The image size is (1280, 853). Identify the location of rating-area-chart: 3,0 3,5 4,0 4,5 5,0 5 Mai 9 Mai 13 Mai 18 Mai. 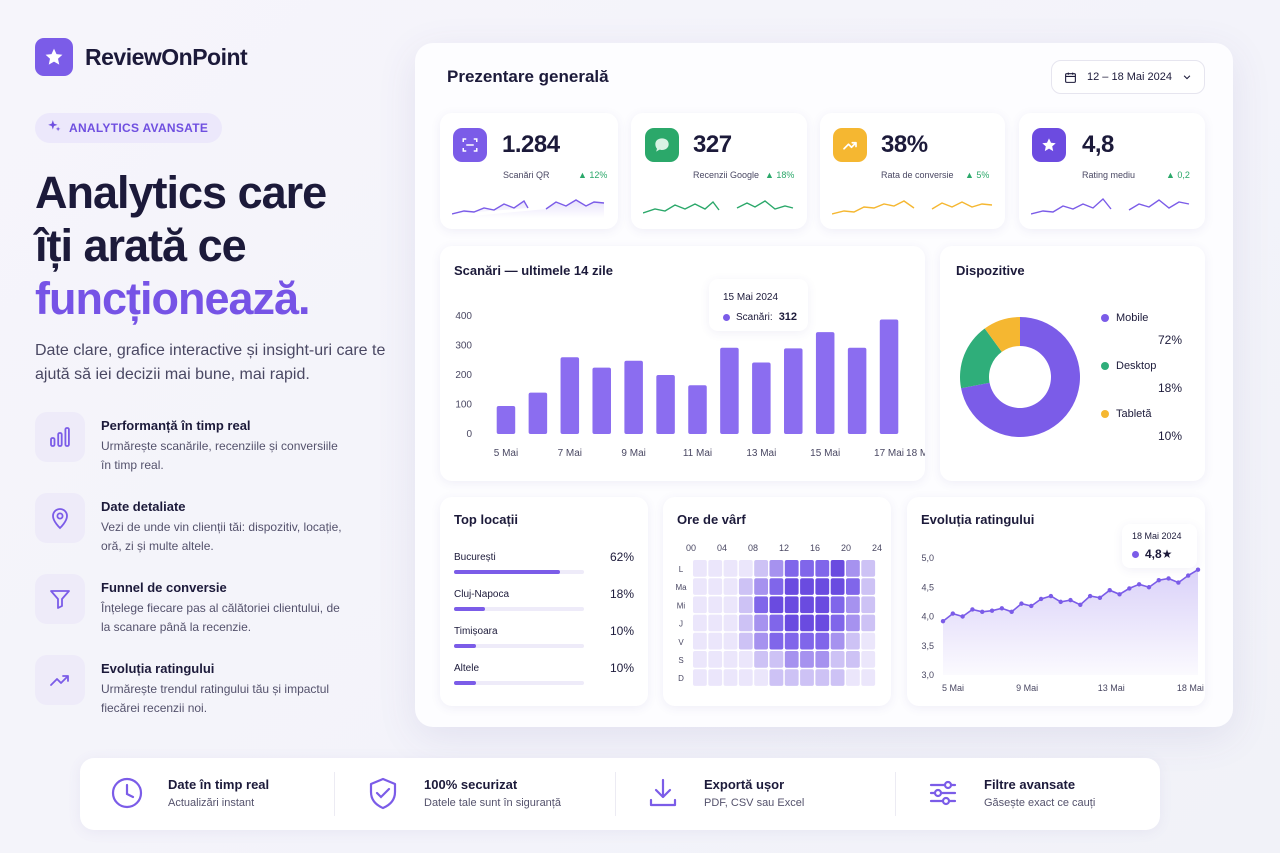
(1056, 601).